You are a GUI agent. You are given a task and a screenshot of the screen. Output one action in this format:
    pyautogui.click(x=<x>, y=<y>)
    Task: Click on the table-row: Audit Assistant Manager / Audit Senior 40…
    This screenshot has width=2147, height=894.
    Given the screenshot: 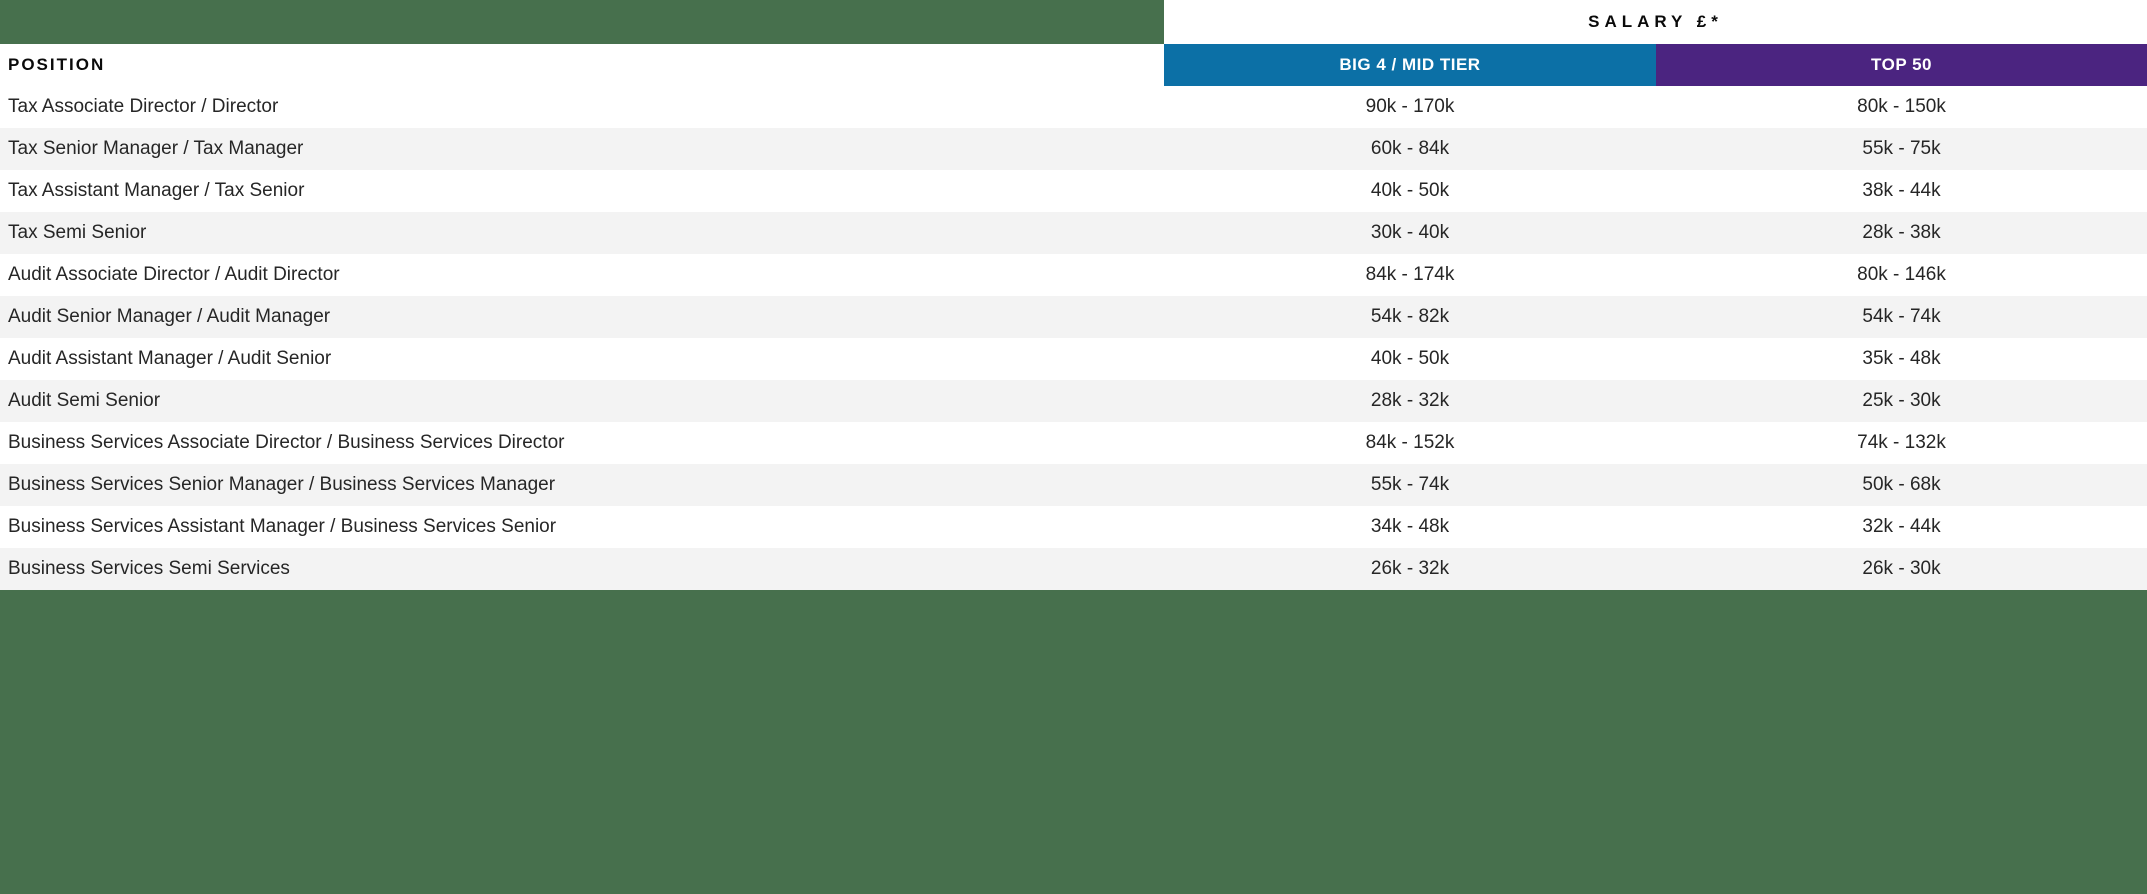 What is the action you would take?
    pyautogui.click(x=1073, y=359)
    